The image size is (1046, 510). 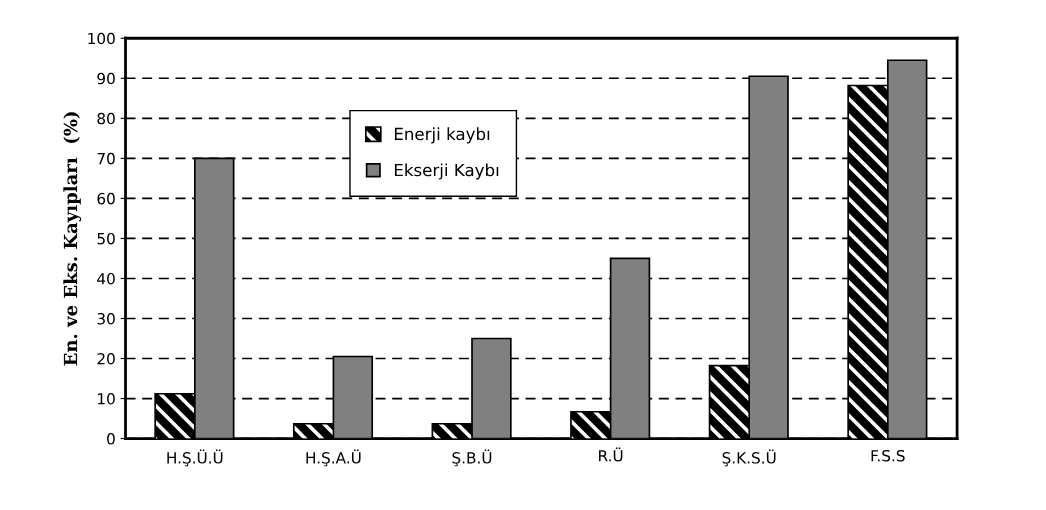 I want to click on y-tick-label: 40, so click(x=106, y=278).